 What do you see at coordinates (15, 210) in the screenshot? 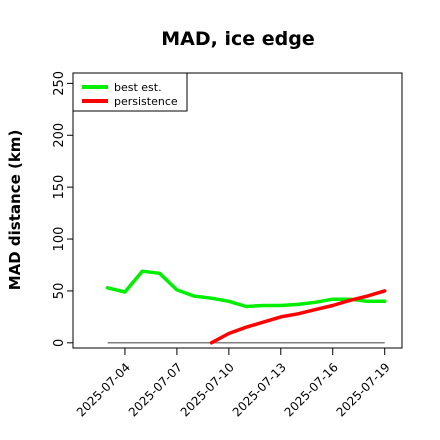
I see `y-axis-label: MAD distance (km)` at bounding box center [15, 210].